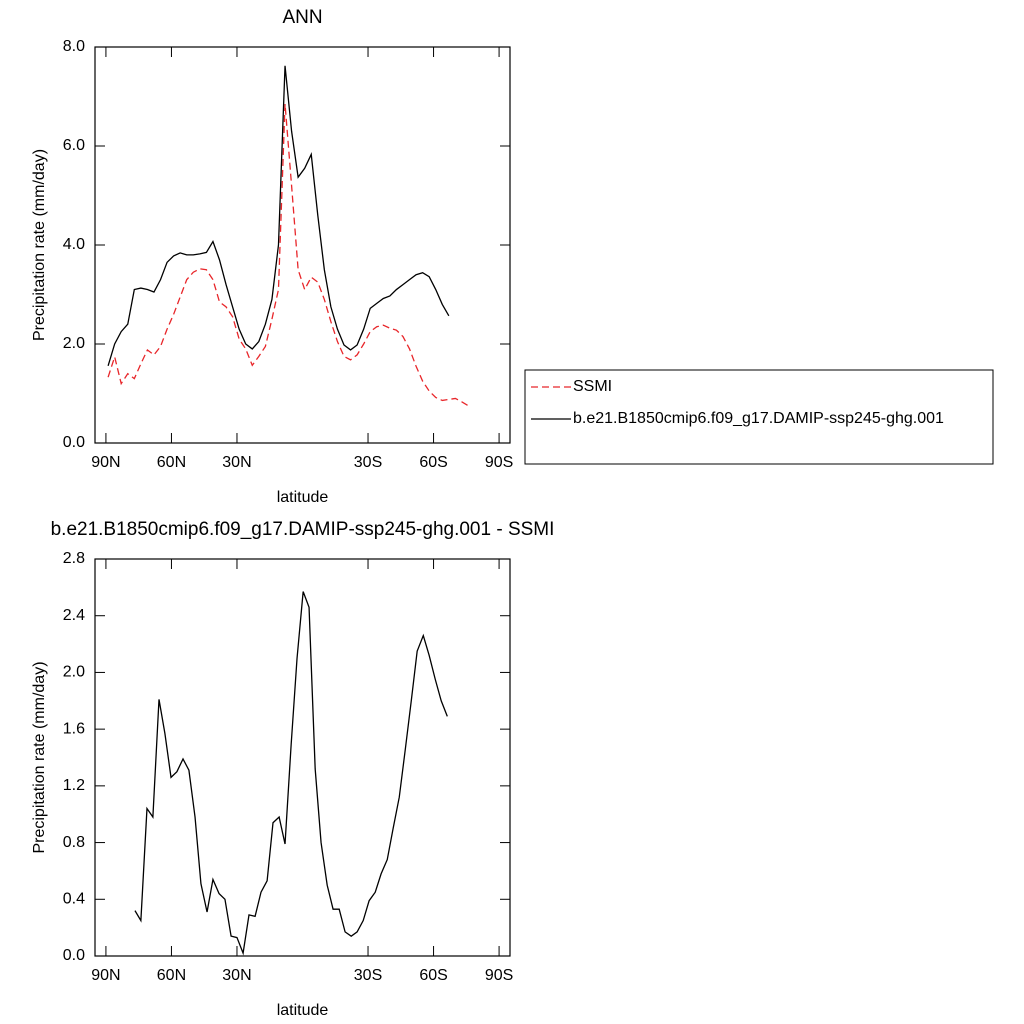 The width and height of the screenshot is (1024, 1024). I want to click on y-tick-label: 1.6, so click(74, 728).